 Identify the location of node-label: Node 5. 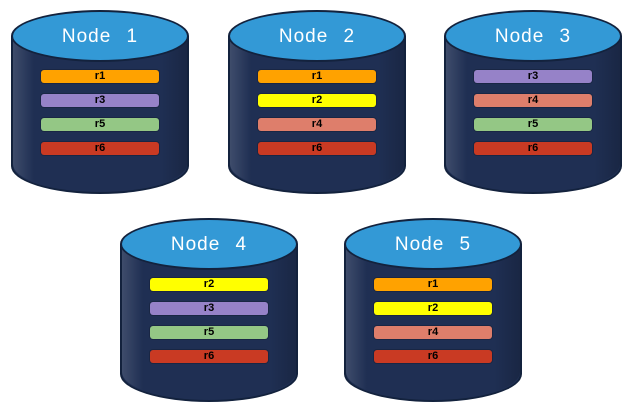
(433, 244).